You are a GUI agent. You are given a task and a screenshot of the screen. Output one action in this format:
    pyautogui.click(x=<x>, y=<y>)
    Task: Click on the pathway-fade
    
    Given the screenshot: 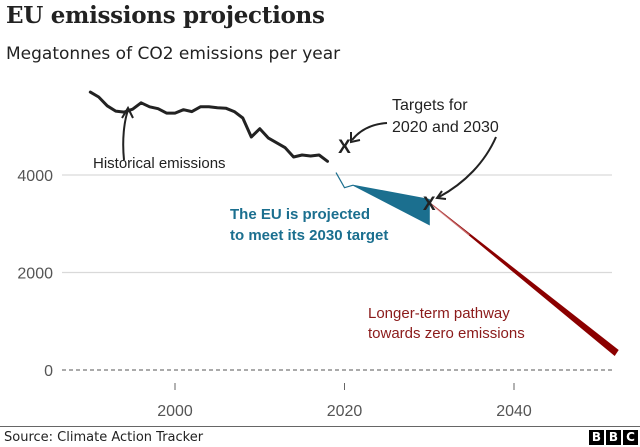 What is the action you would take?
    pyautogui.click(x=449, y=219)
    